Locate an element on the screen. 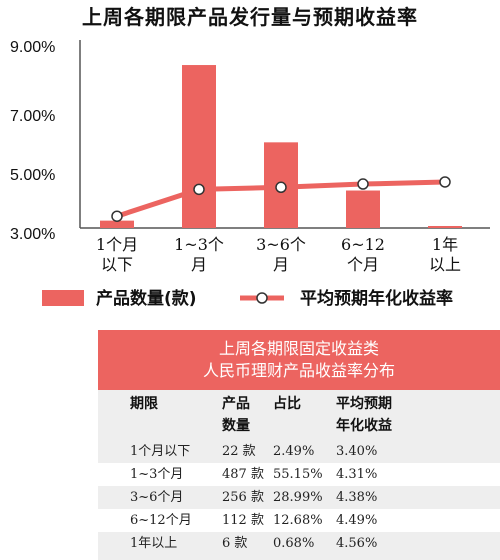 The image size is (500, 560). y-tick-label: 3.00% is located at coordinates (32, 234).